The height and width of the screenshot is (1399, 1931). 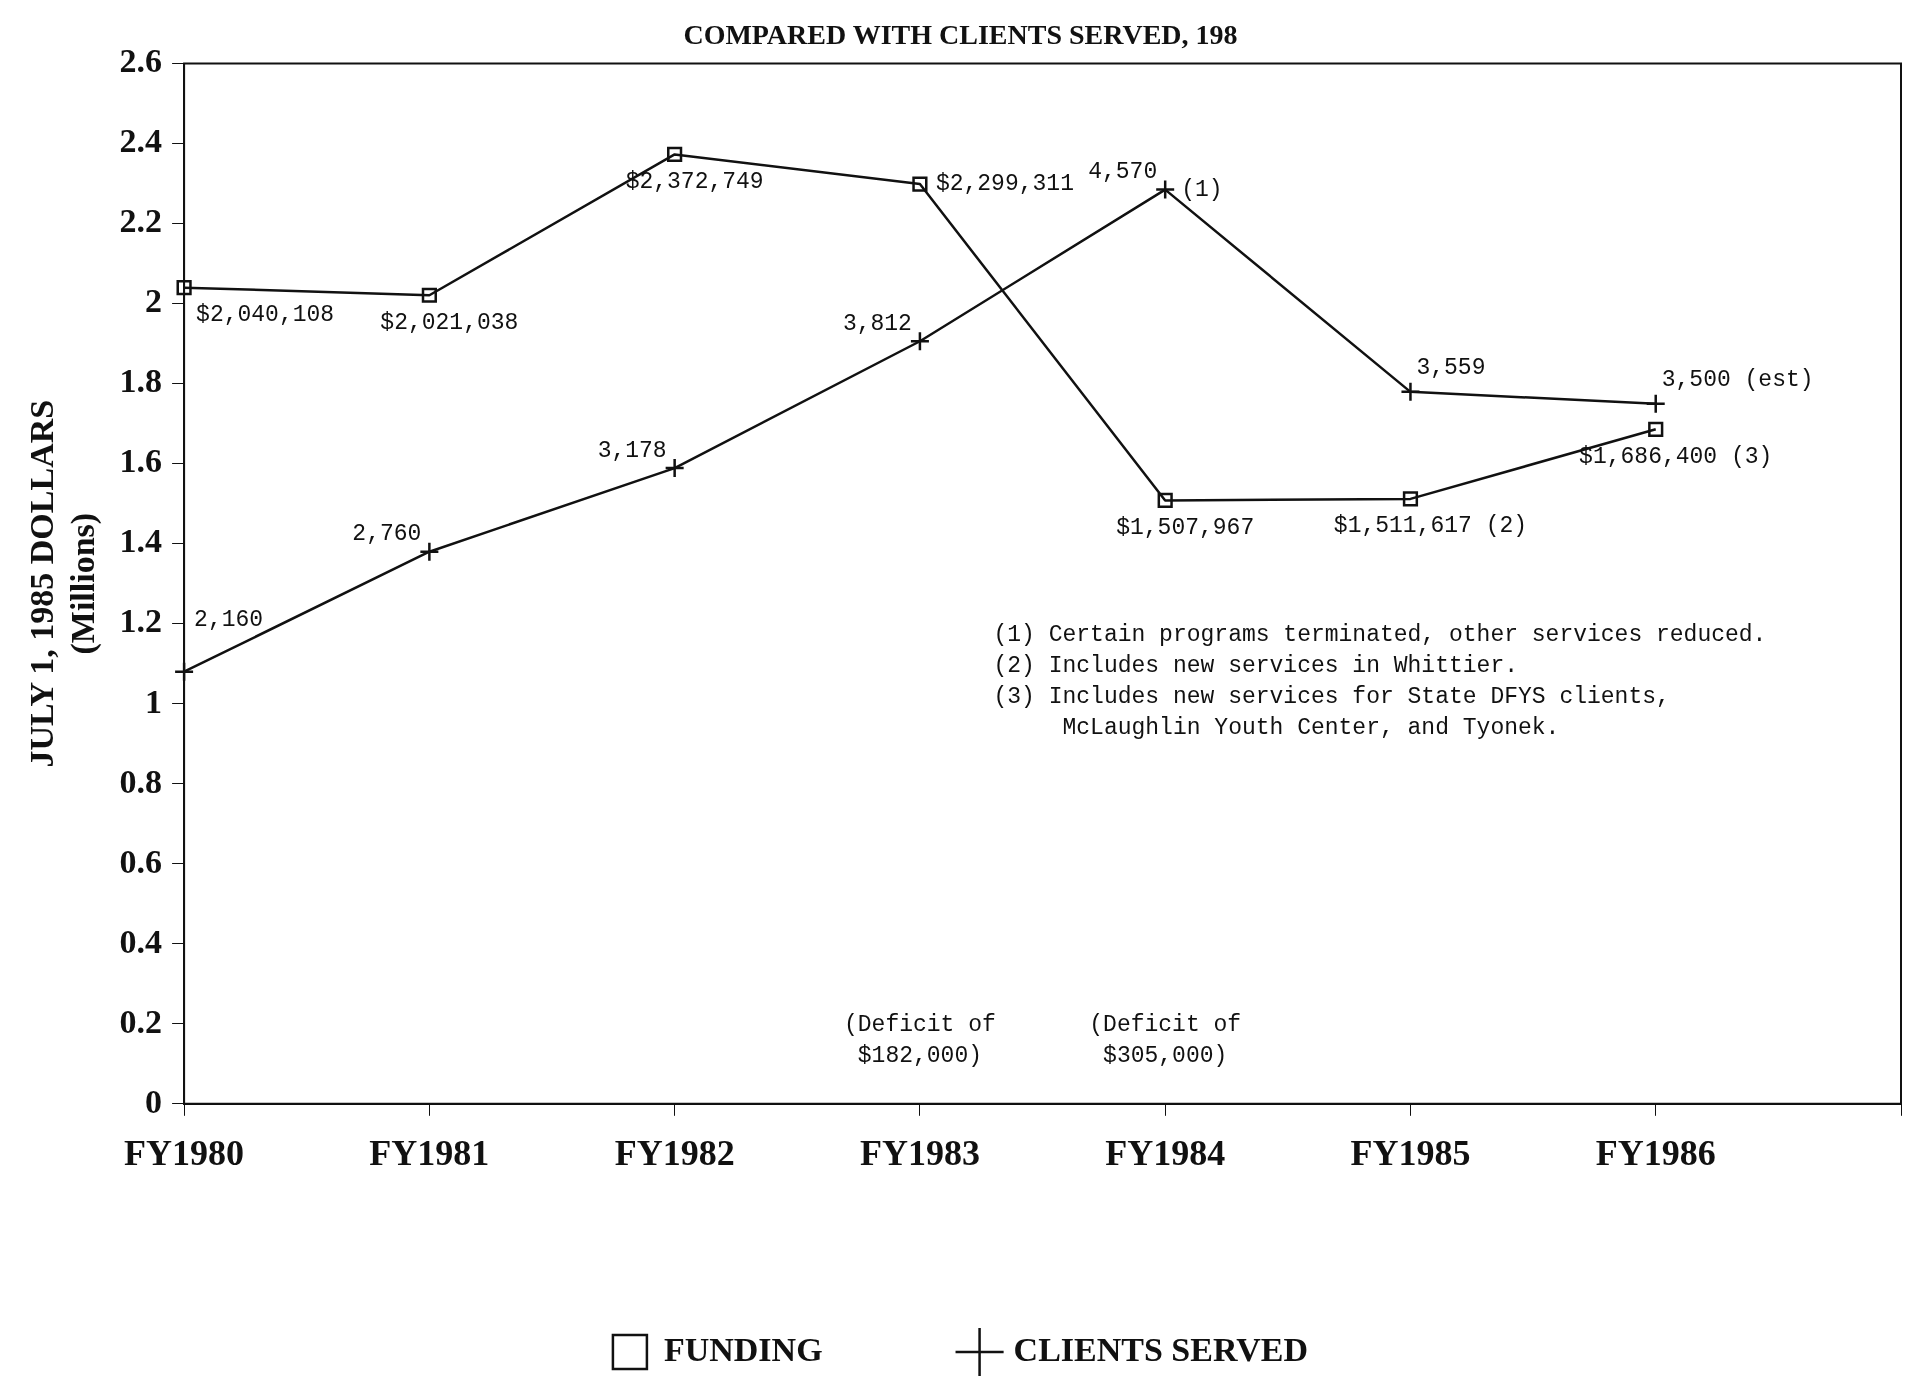 What do you see at coordinates (1655, 1152) in the screenshot?
I see `x-tick-label: FY1986` at bounding box center [1655, 1152].